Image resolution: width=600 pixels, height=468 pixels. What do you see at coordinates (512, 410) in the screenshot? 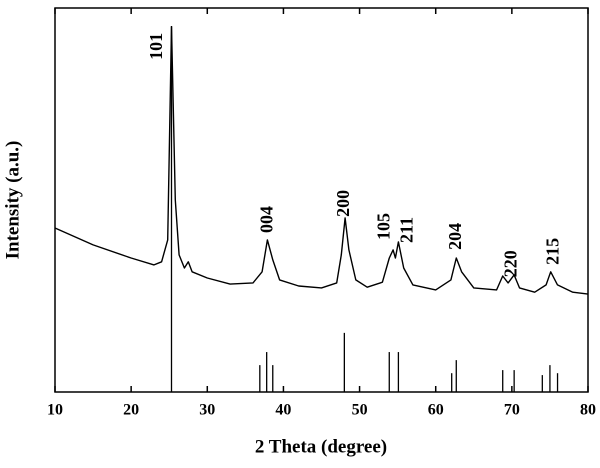
I see `x-tick-label: 70` at bounding box center [512, 410].